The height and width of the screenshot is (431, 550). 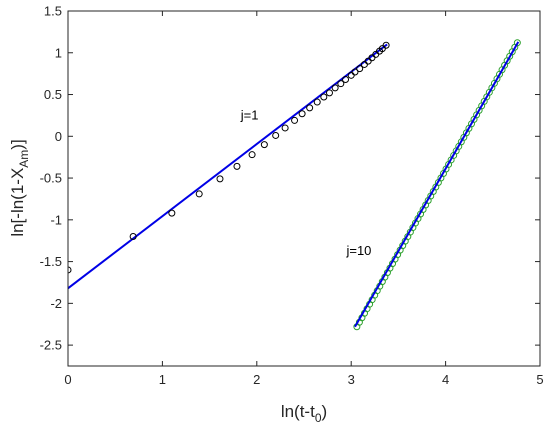 I want to click on x-tick-label: 3, so click(x=351, y=379).